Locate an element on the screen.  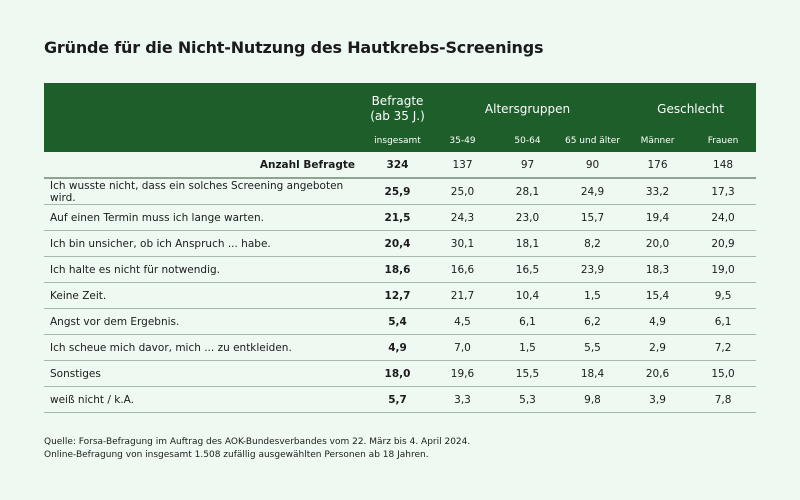
value-cell: 9,8 is located at coordinates (593, 399).